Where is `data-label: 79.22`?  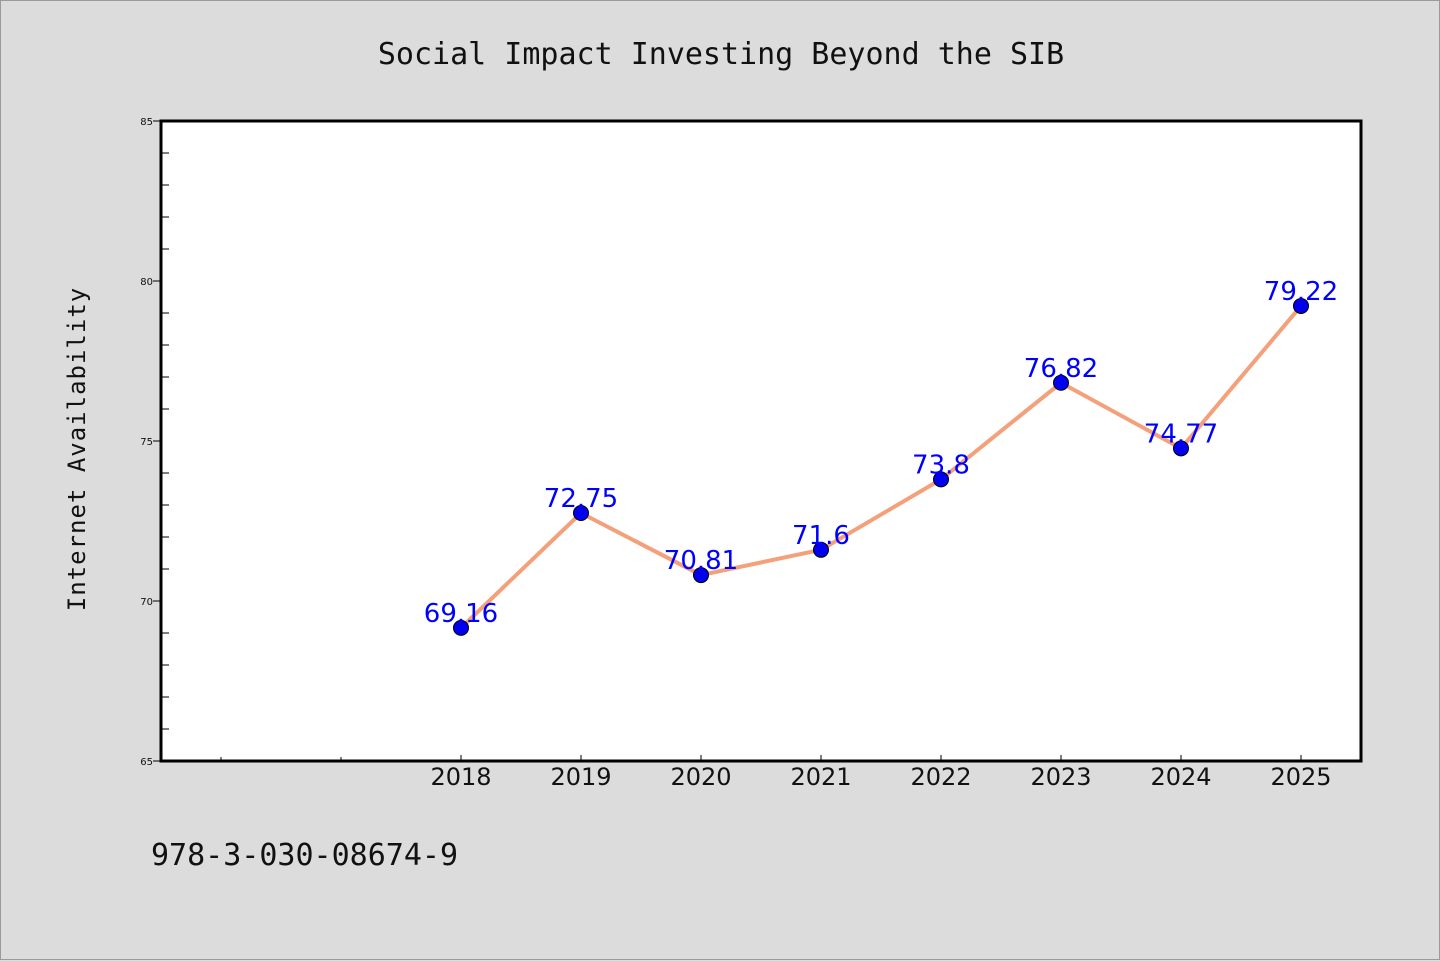
data-label: 79.22 is located at coordinates (1301, 292).